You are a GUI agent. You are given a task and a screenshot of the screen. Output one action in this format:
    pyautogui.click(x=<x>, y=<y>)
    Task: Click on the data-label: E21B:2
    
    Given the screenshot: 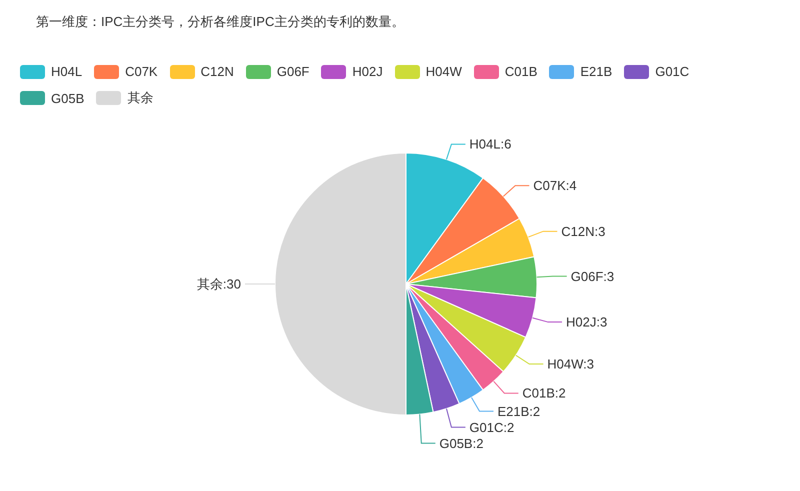 What is the action you would take?
    pyautogui.click(x=519, y=411)
    